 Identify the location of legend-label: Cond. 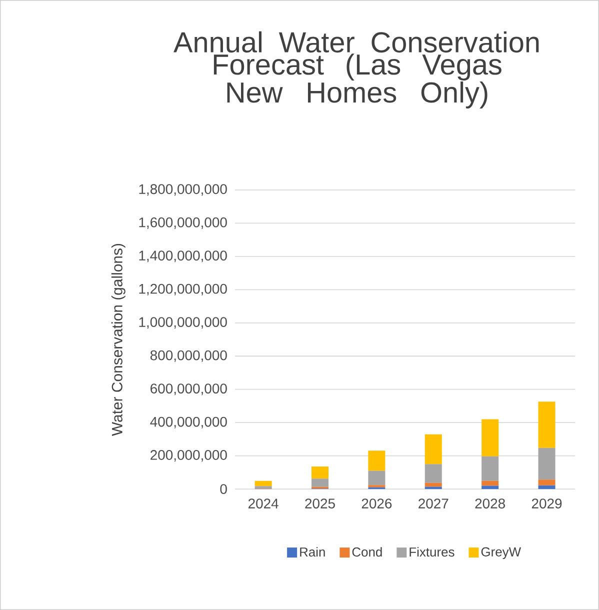
(367, 552).